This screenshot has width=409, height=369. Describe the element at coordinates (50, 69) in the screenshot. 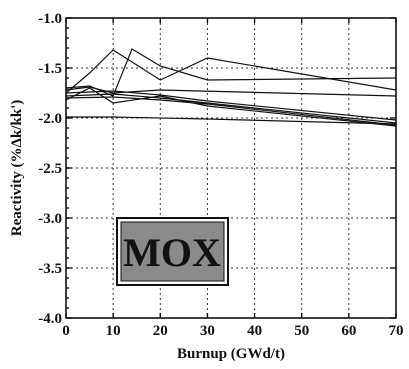

I see `y-tick-label: -1.5` at that location.